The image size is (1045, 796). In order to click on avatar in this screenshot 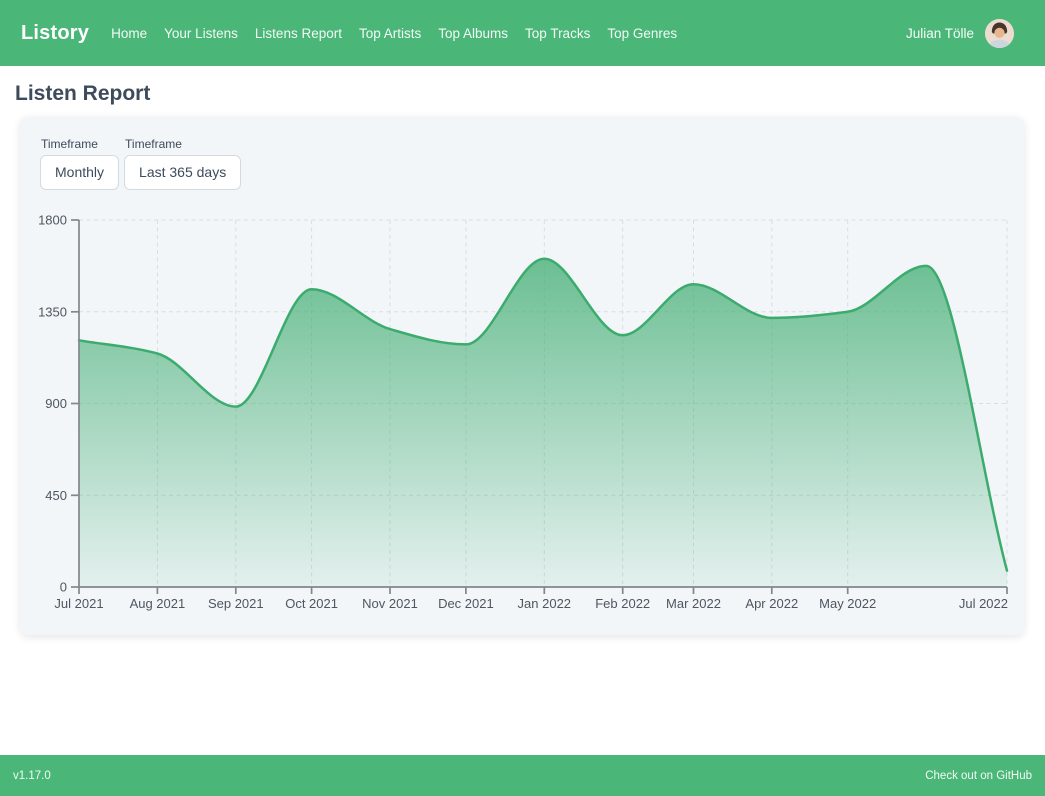, I will do `click(999, 33)`.